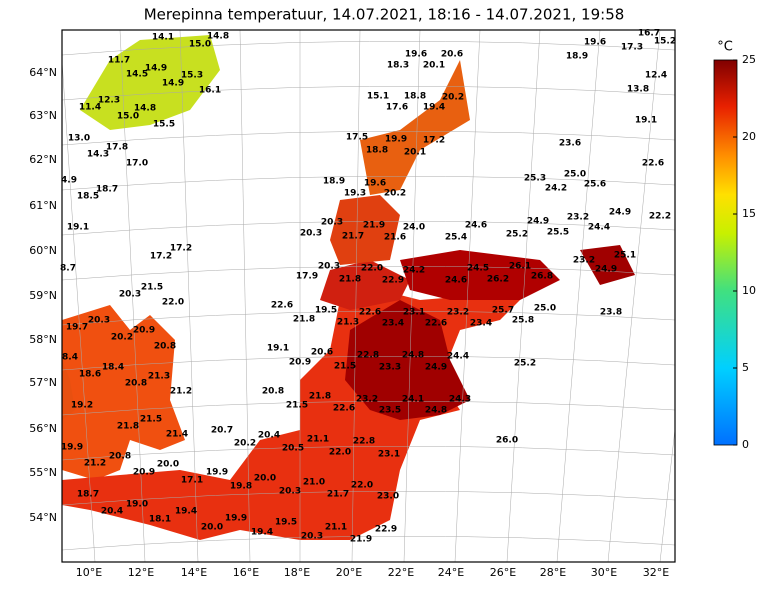 The width and height of the screenshot is (768, 591). Describe the element at coordinates (43, 517) in the screenshot. I see `lat-label: 54°N` at that location.